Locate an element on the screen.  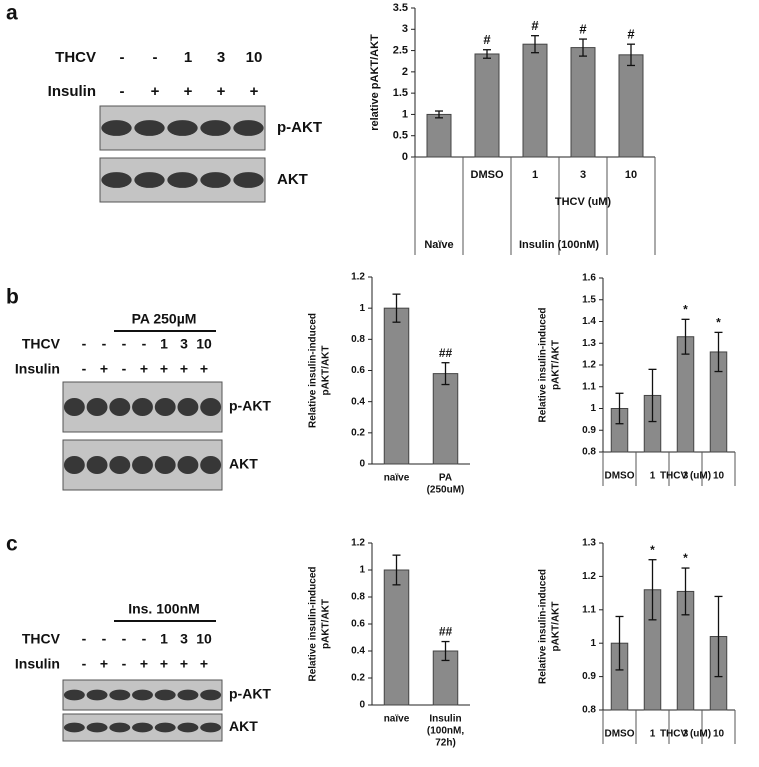
y-axis-label: relative pAKT/AKT is located at coordinates (375, 82).